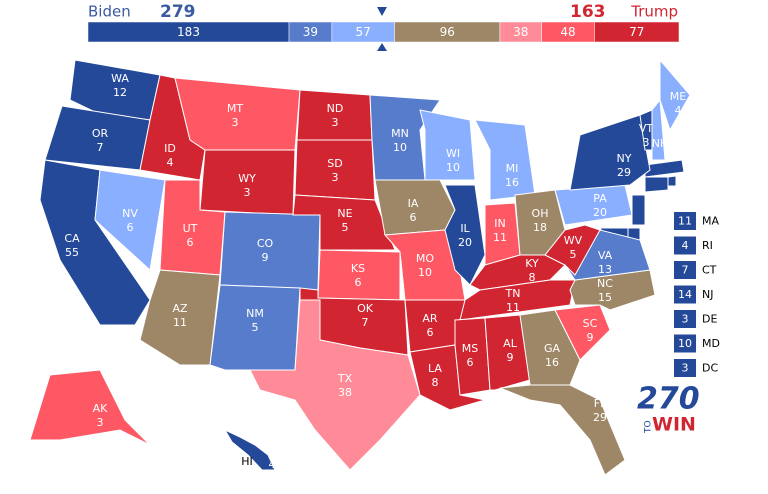  I want to click on state-label: MI, so click(512, 168).